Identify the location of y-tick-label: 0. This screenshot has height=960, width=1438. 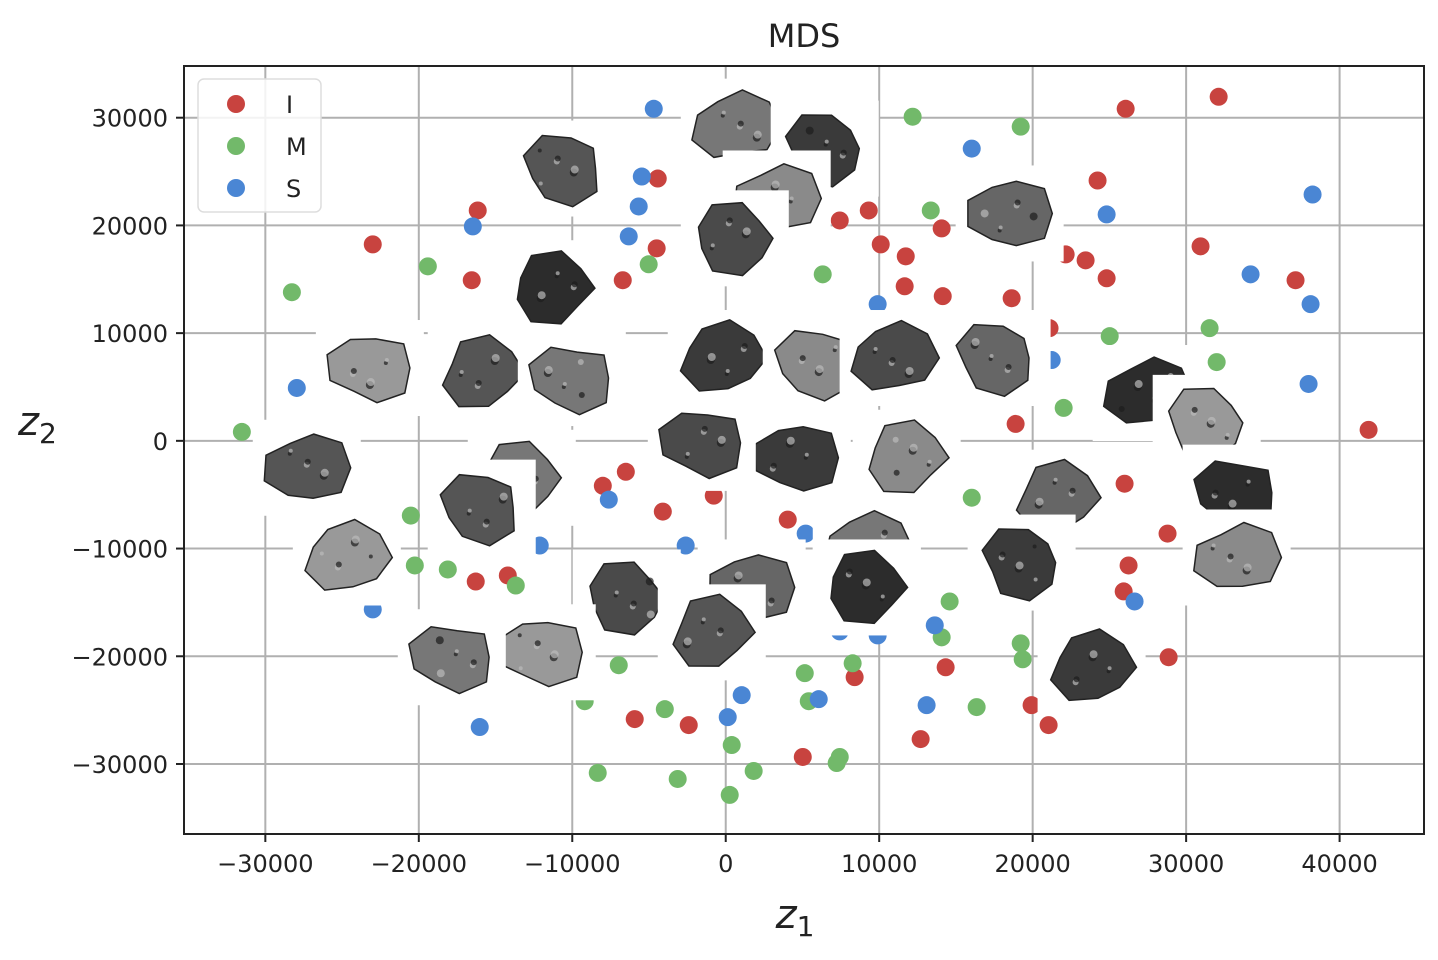
(160, 442).